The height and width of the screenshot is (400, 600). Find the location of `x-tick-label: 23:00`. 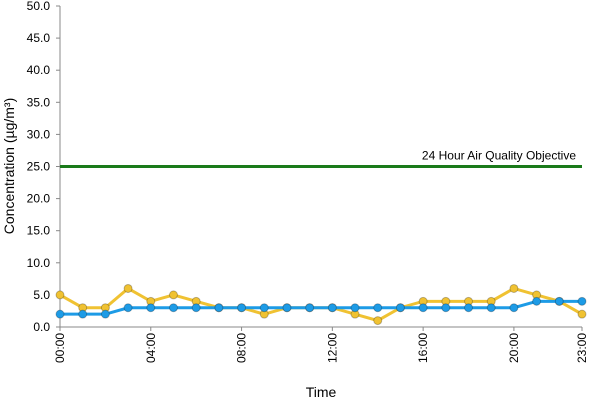

x-tick-label: 23:00 is located at coordinates (582, 348).